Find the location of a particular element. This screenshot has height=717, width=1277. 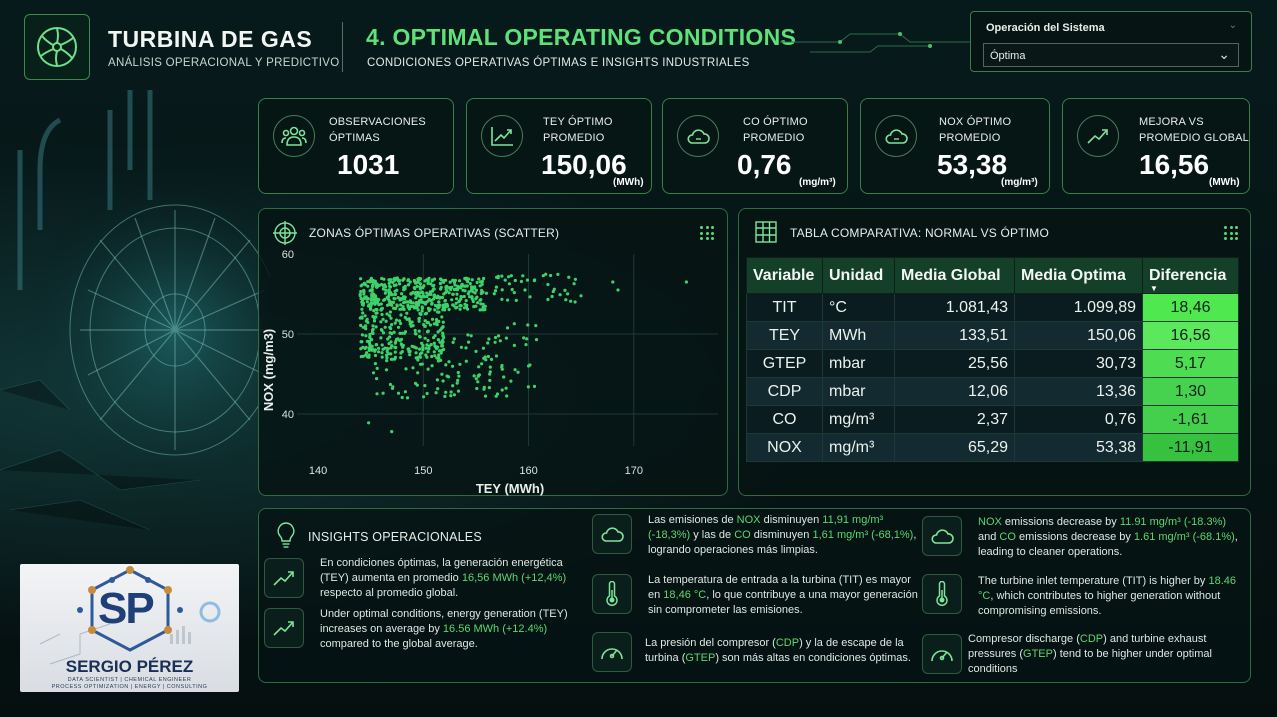

chevron-down-icon: ⌄ is located at coordinates (1232, 25).